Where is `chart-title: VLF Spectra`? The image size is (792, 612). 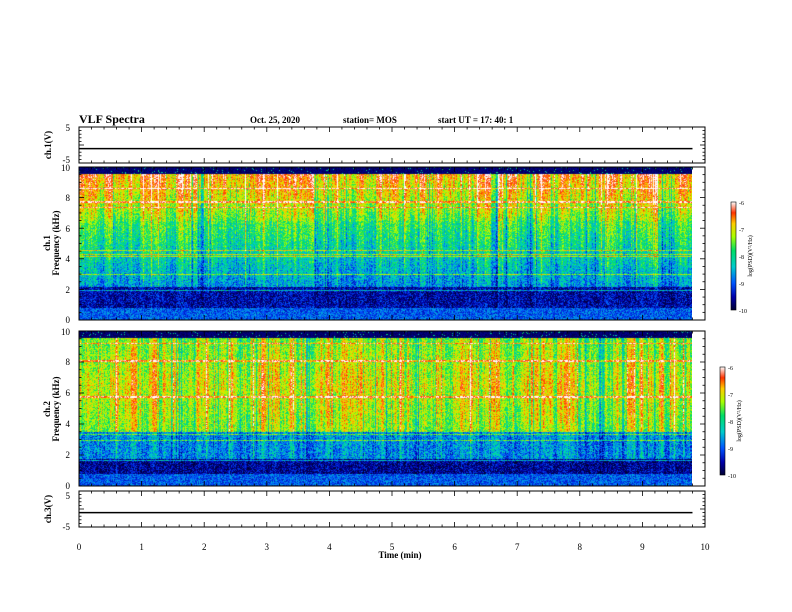
chart-title: VLF Spectra is located at coordinates (112, 119).